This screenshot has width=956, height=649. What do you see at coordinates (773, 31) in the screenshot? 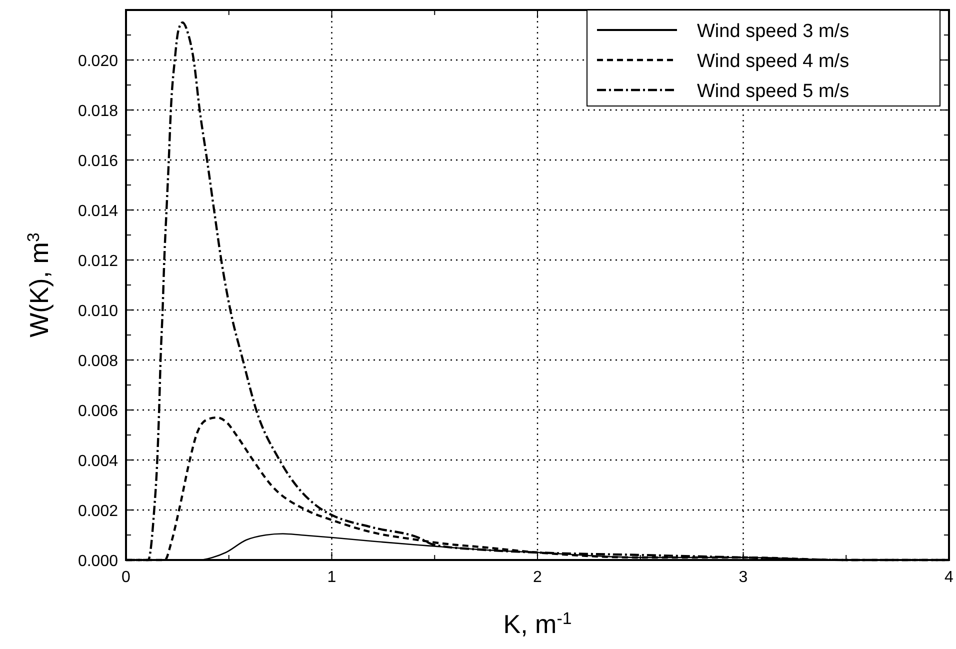
I see `legend-label: Wind speed 3 m/s` at bounding box center [773, 31].